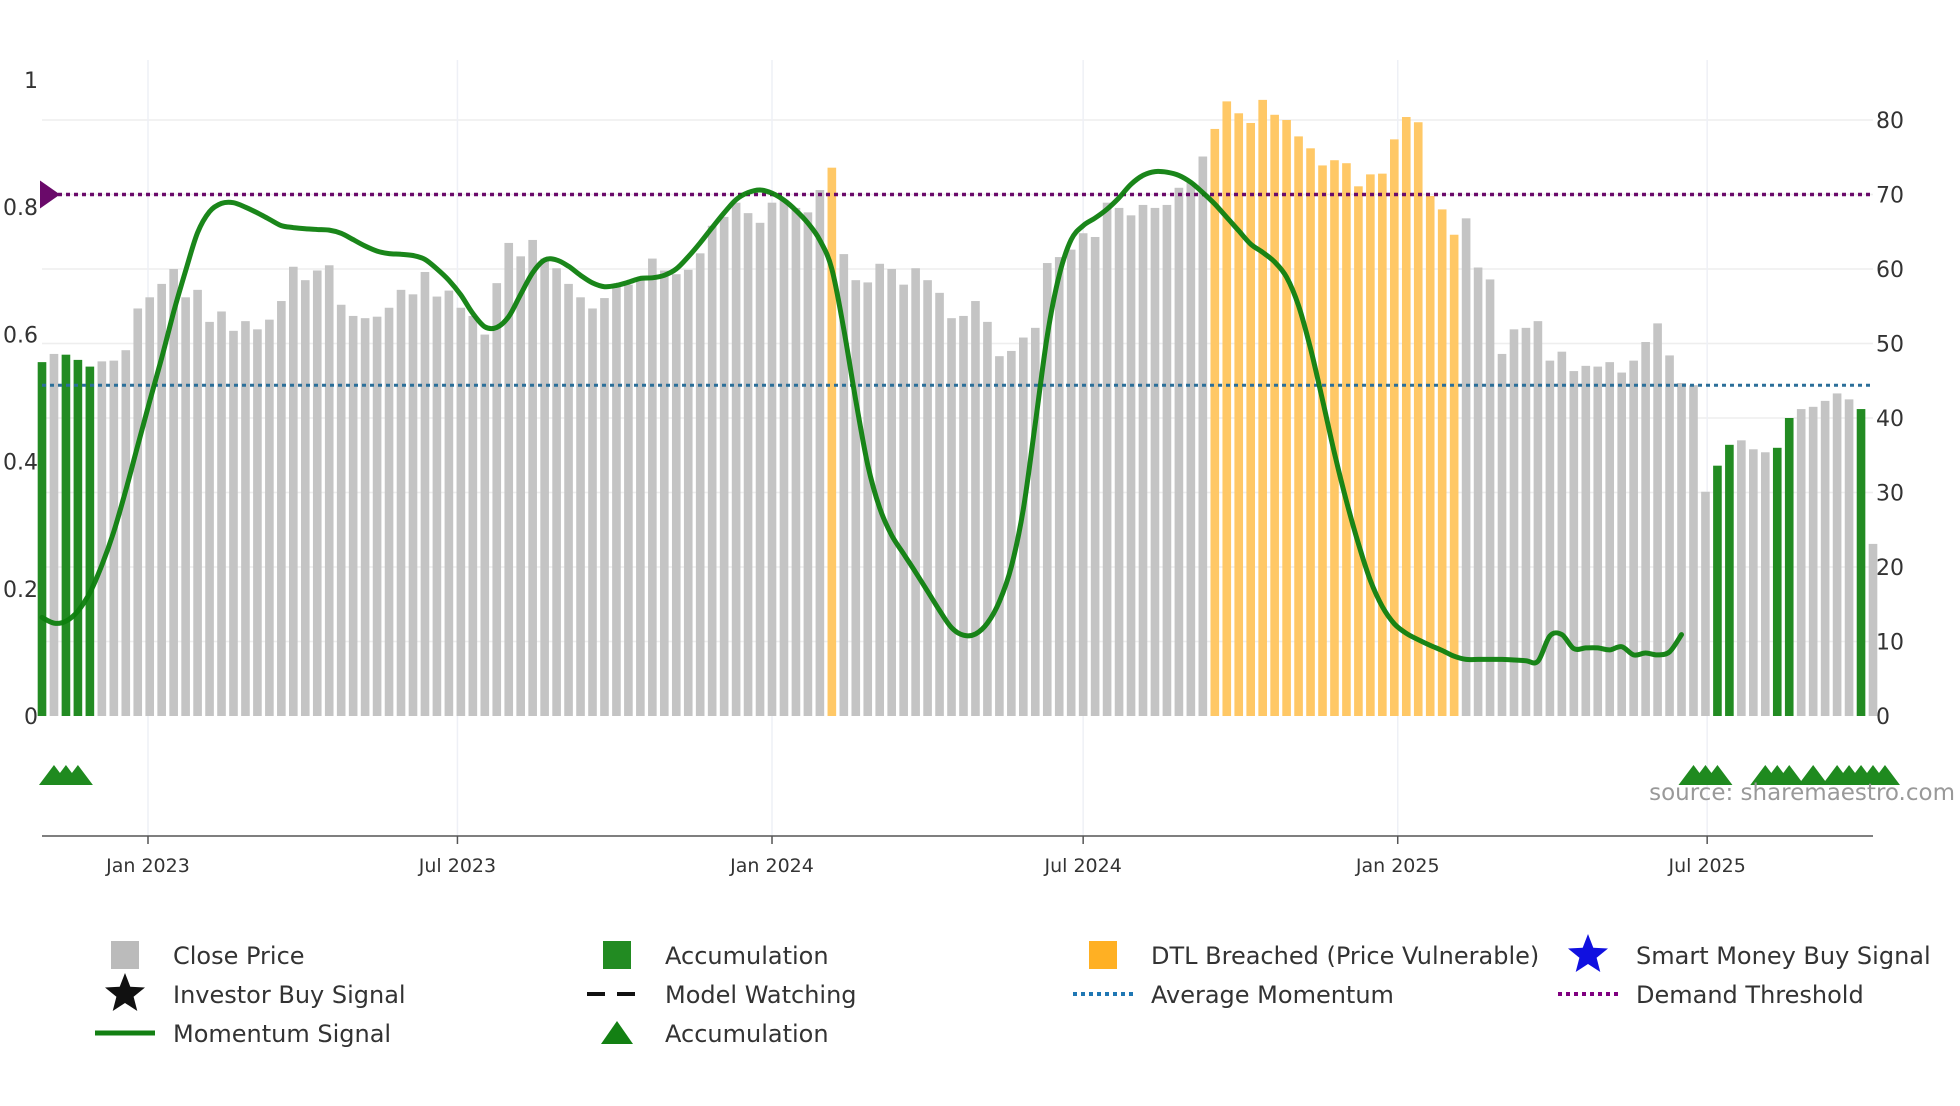 Image resolution: width=1960 pixels, height=1106 pixels. Describe the element at coordinates (1890, 345) in the screenshot. I see `right-tick-label: 50` at that location.